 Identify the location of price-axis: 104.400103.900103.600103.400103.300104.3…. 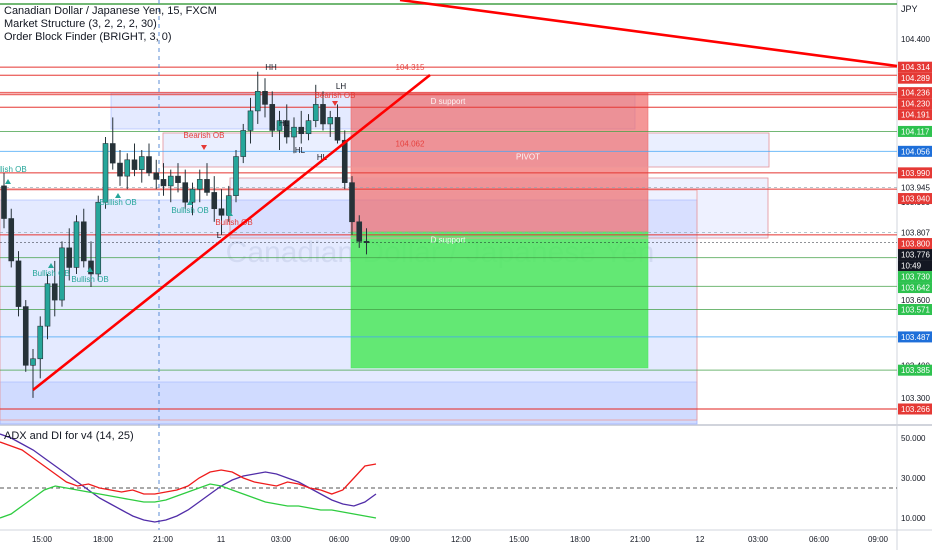
(915, 225).